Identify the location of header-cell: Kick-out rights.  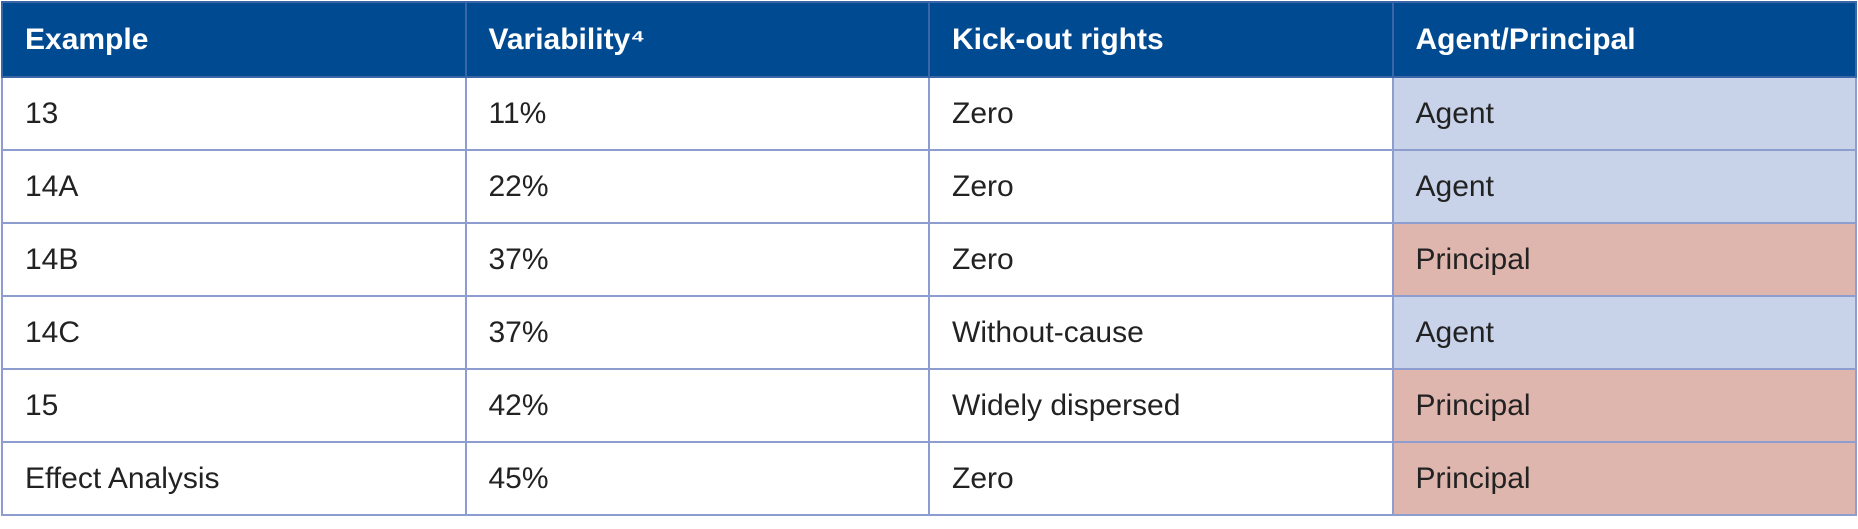
(1161, 39).